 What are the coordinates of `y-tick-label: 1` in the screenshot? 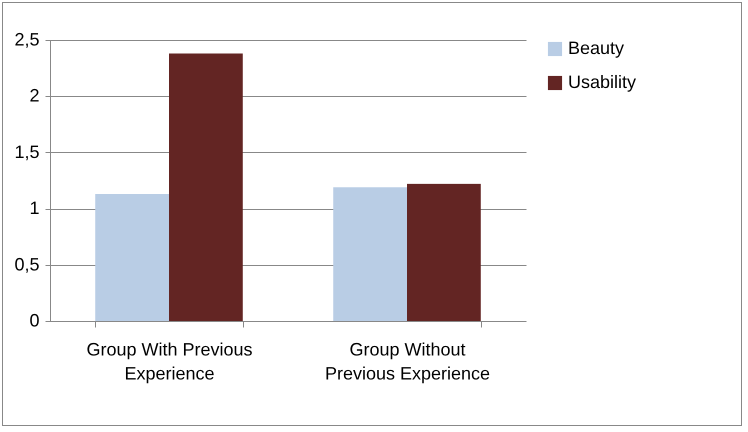 It's located at (34, 208).